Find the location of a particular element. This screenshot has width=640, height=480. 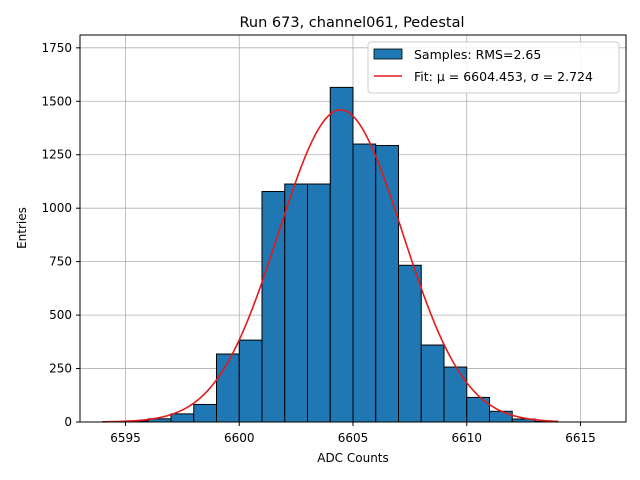

y-tick-label: 1750 is located at coordinates (56, 48).